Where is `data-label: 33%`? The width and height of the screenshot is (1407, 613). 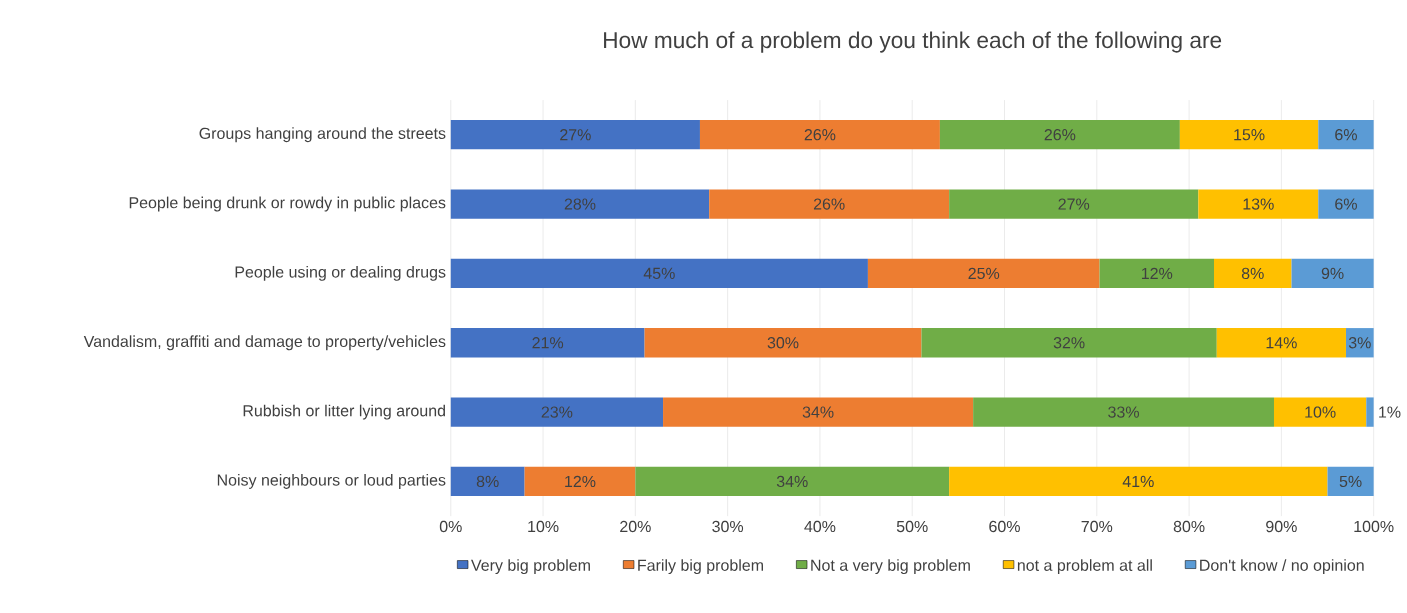
data-label: 33% is located at coordinates (1123, 412).